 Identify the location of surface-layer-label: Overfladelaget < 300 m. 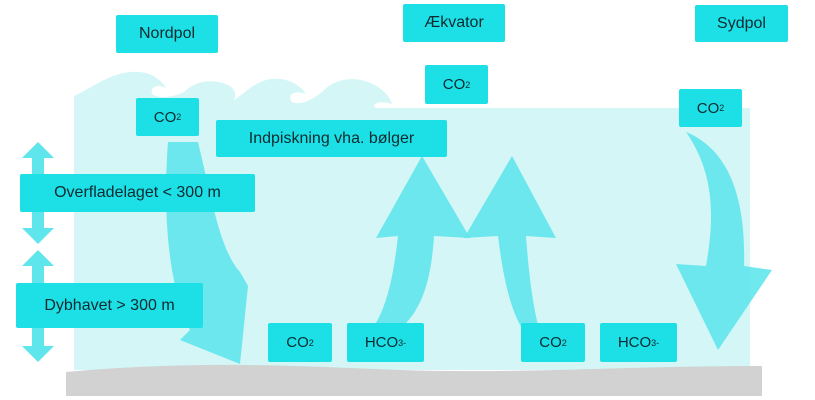
(137, 193).